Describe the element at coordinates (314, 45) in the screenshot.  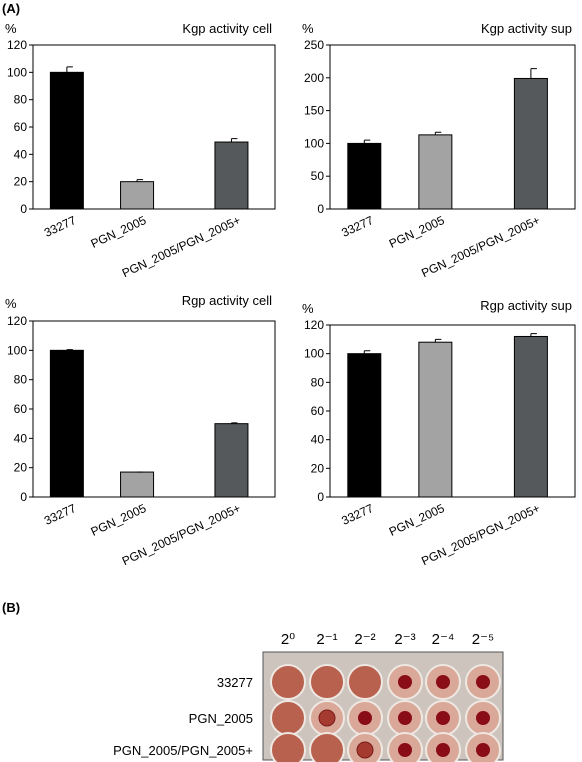
I see `y-tick-label: 250` at that location.